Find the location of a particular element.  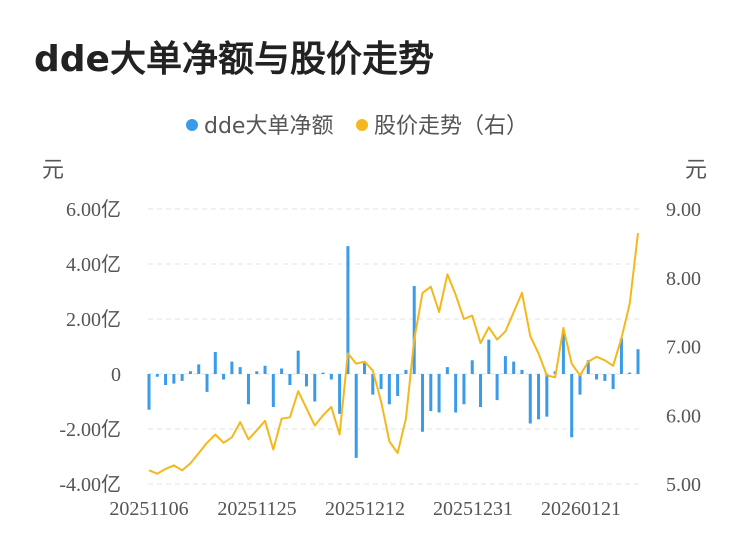

y-left-tick-label: 4.00亿 is located at coordinates (93, 264).